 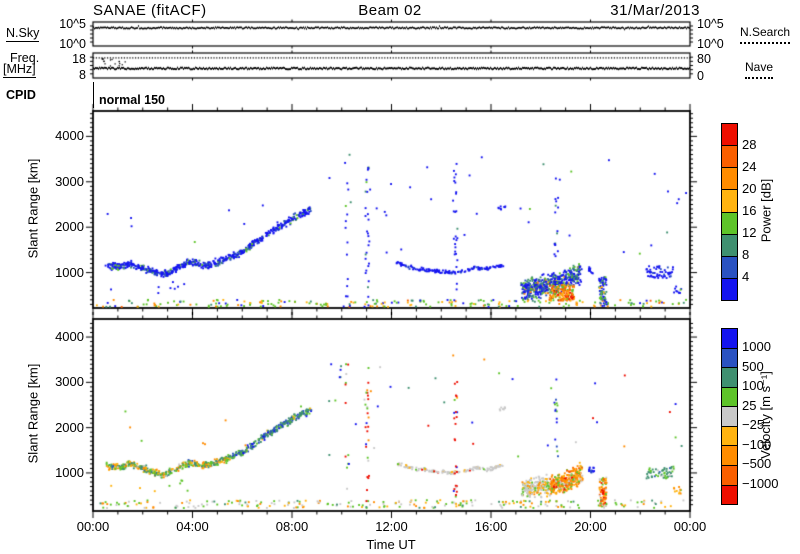 What do you see at coordinates (759, 69) in the screenshot?
I see `nave-legend: Nave` at bounding box center [759, 69].